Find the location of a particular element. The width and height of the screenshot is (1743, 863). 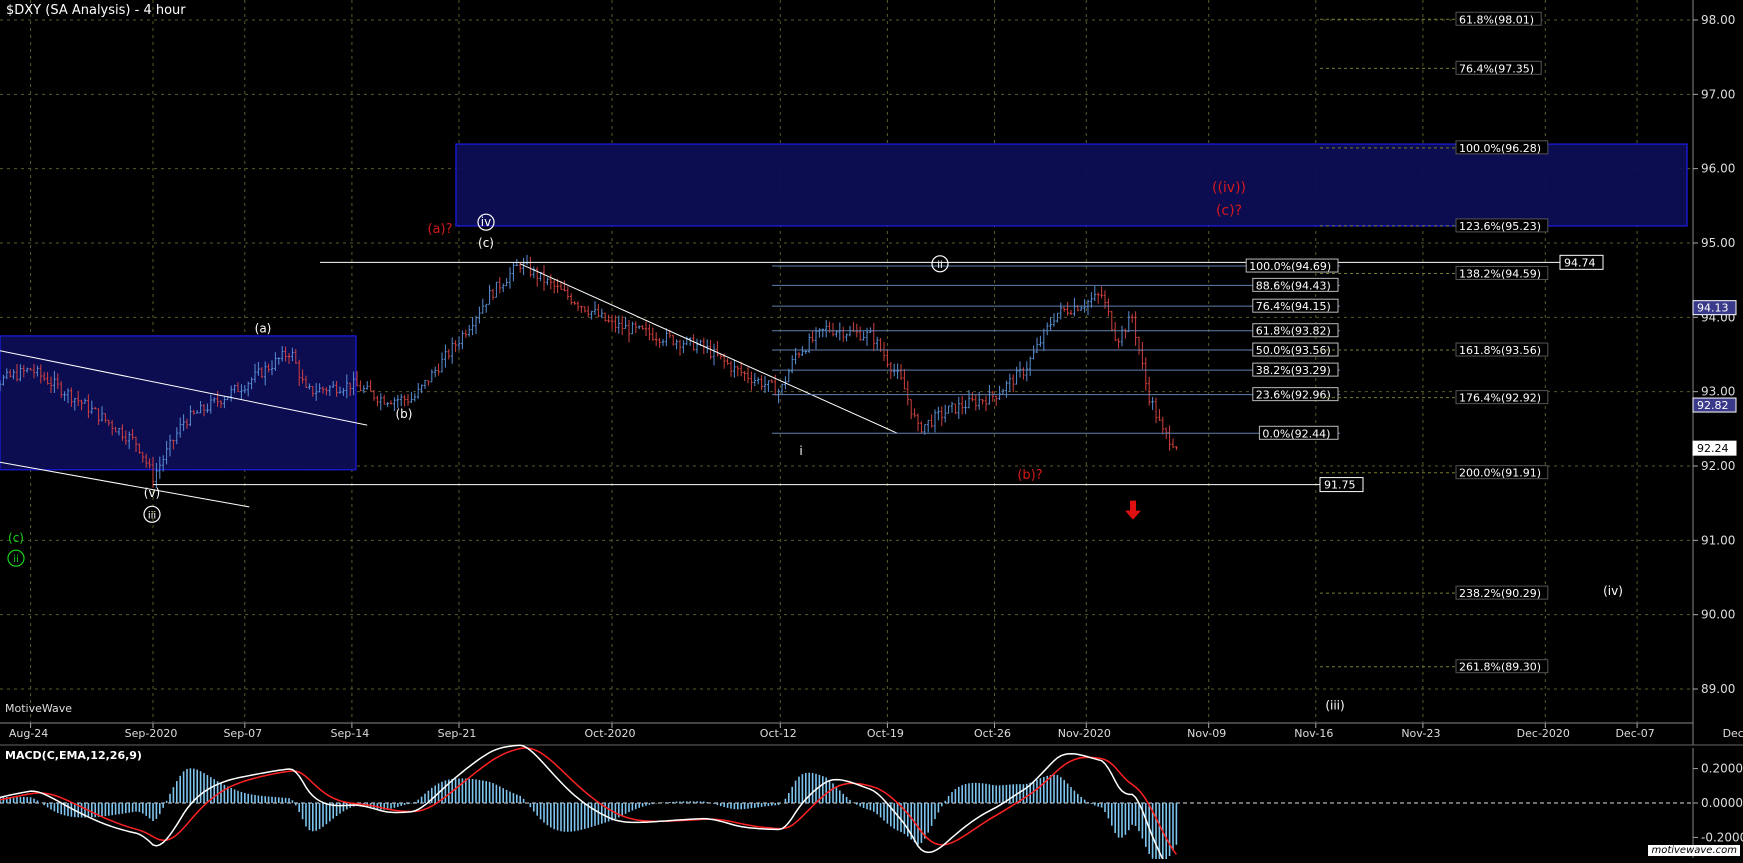

macd-y-label: -0.2000 is located at coordinates (1722, 837).